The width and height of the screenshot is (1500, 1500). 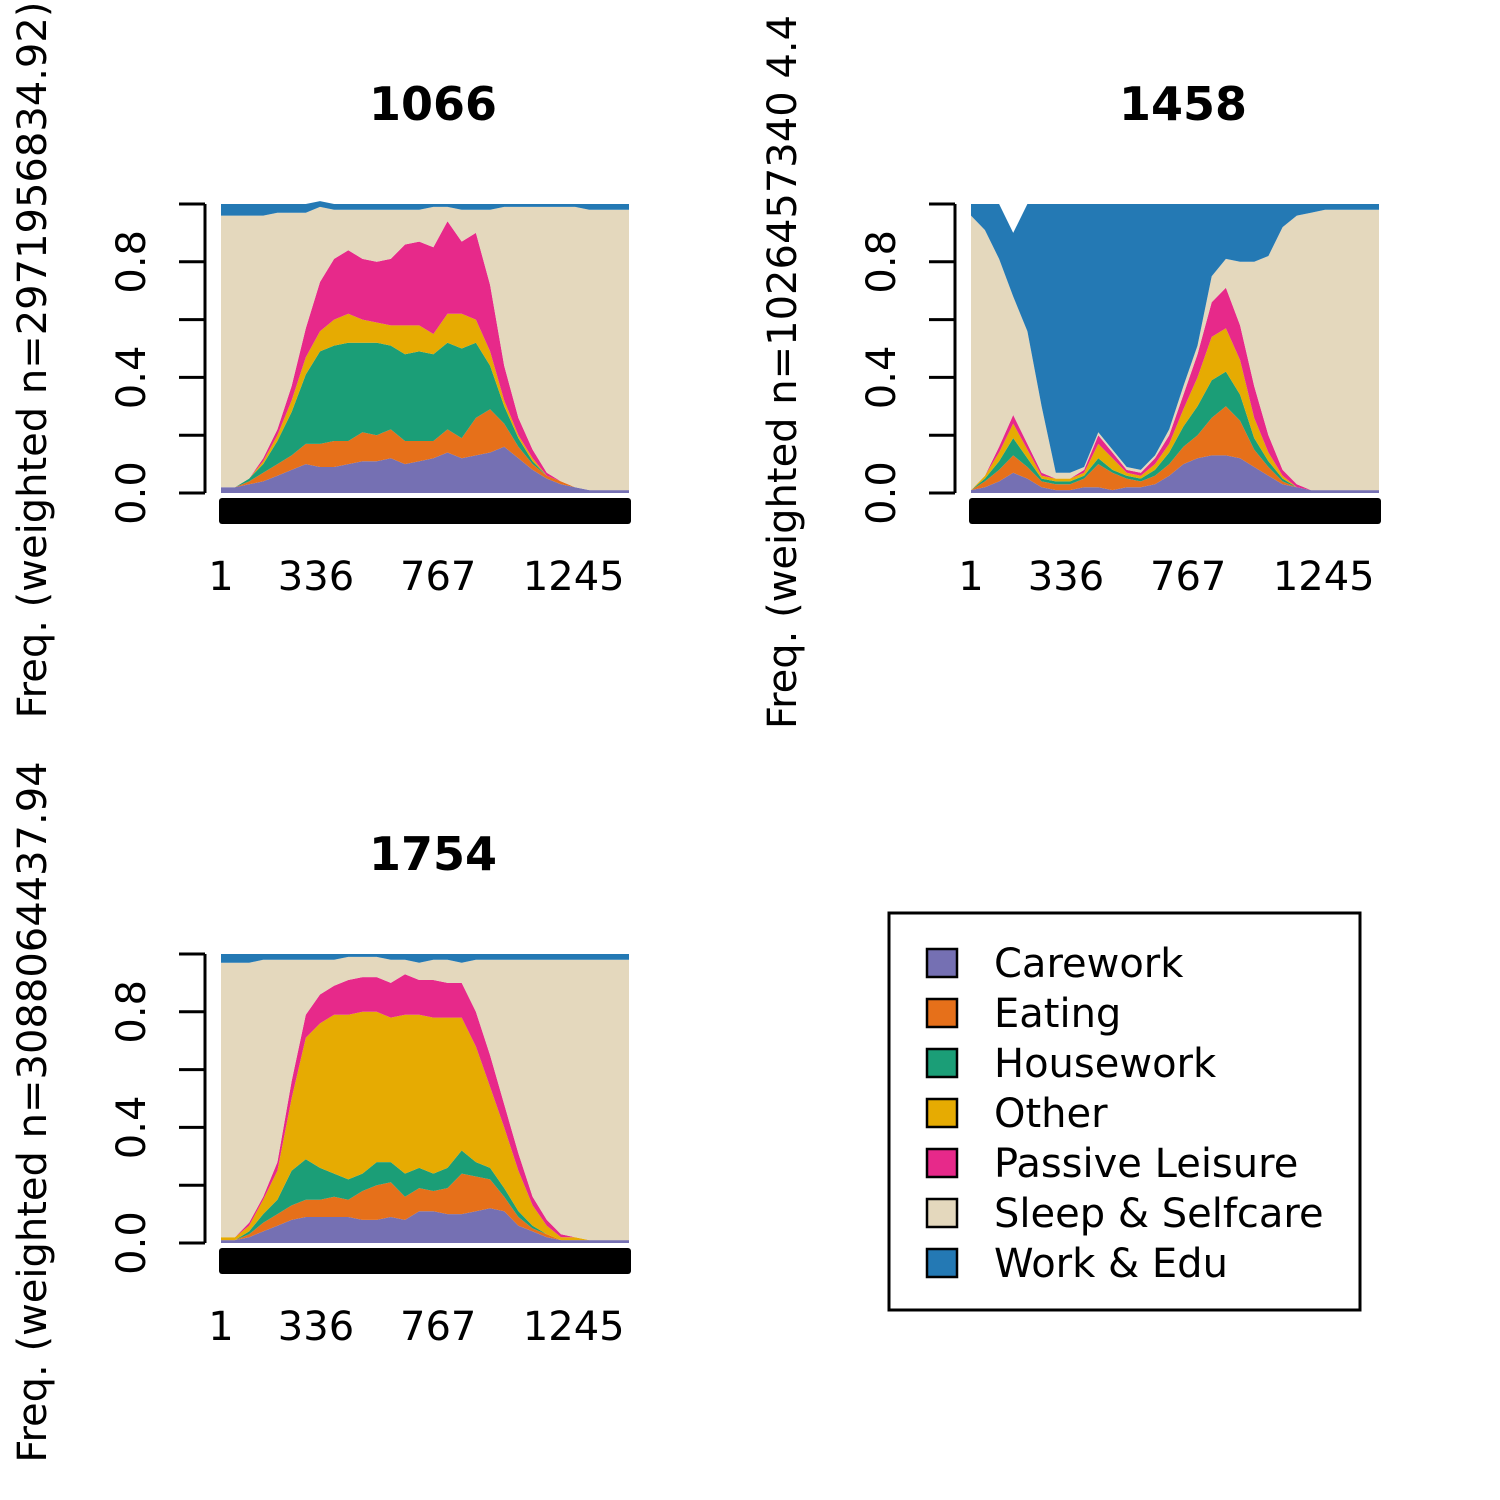 What do you see at coordinates (1051, 1114) in the screenshot?
I see `legend-label-other: Other` at bounding box center [1051, 1114].